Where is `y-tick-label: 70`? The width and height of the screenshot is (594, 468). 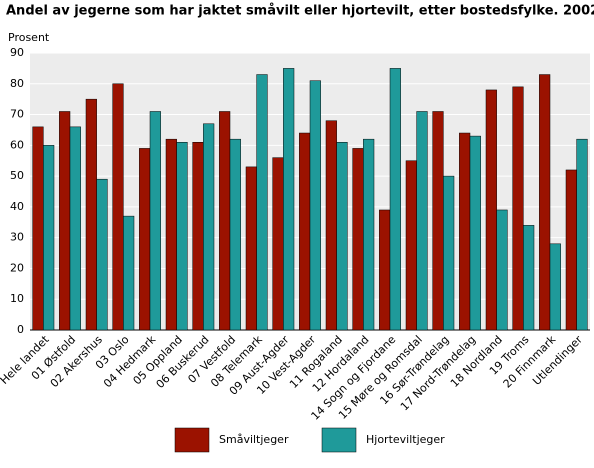
y-tick-label: 70 is located at coordinates (17, 114).